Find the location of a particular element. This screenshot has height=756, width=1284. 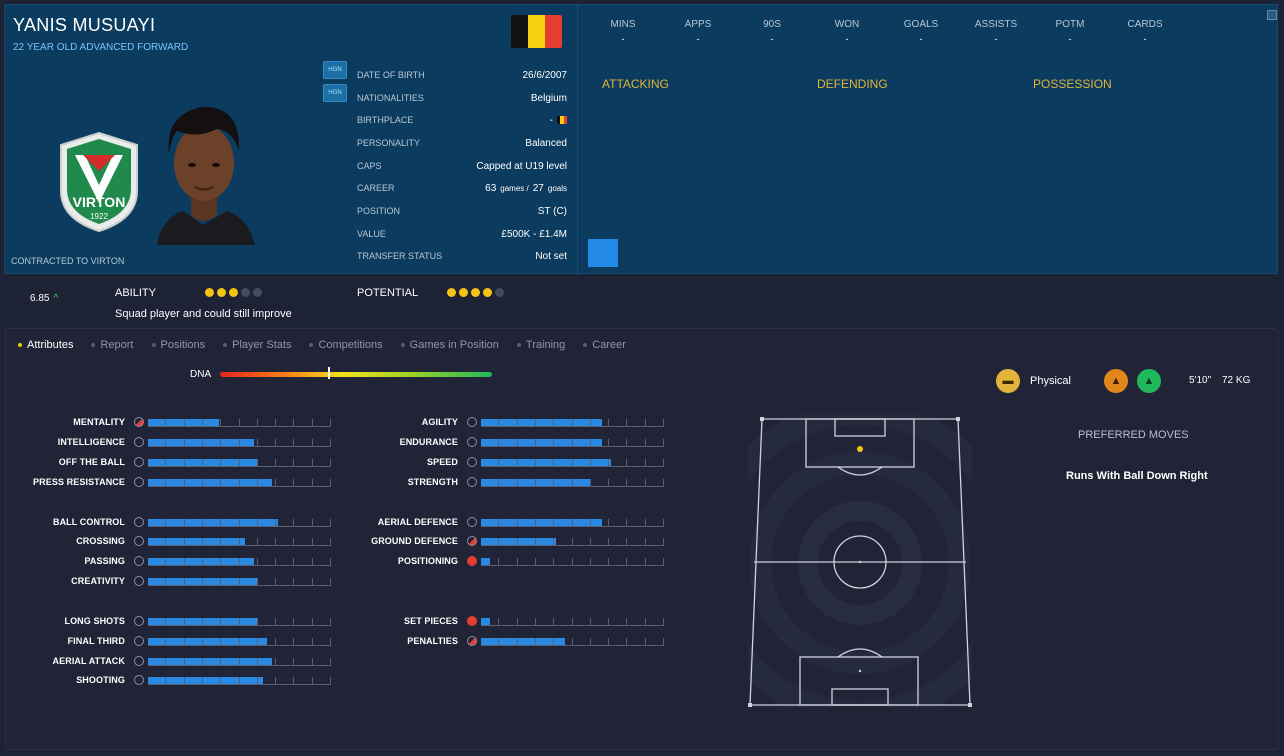

attribute-row-ball-control: BALL CONTROL is located at coordinates (356, 523).